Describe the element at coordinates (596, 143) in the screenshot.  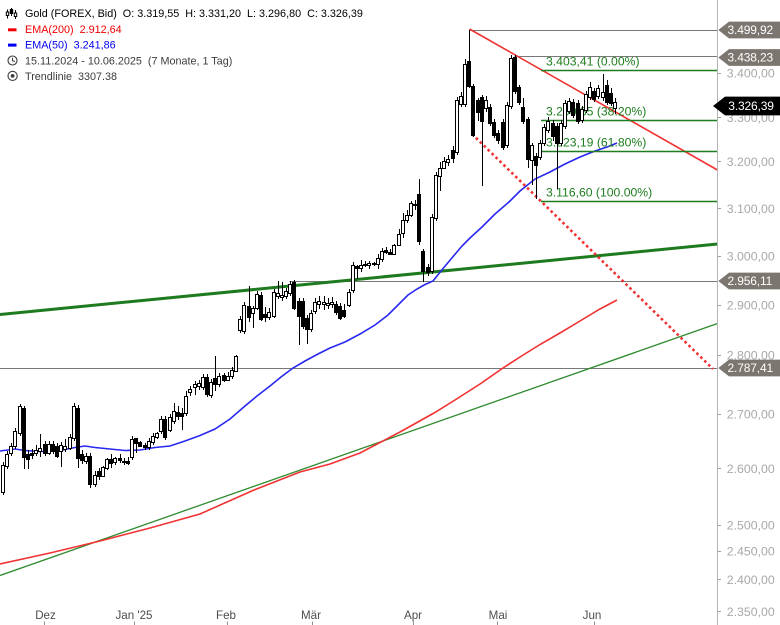
I see `svg-text: 3.223,19 (61.80%)` at that location.